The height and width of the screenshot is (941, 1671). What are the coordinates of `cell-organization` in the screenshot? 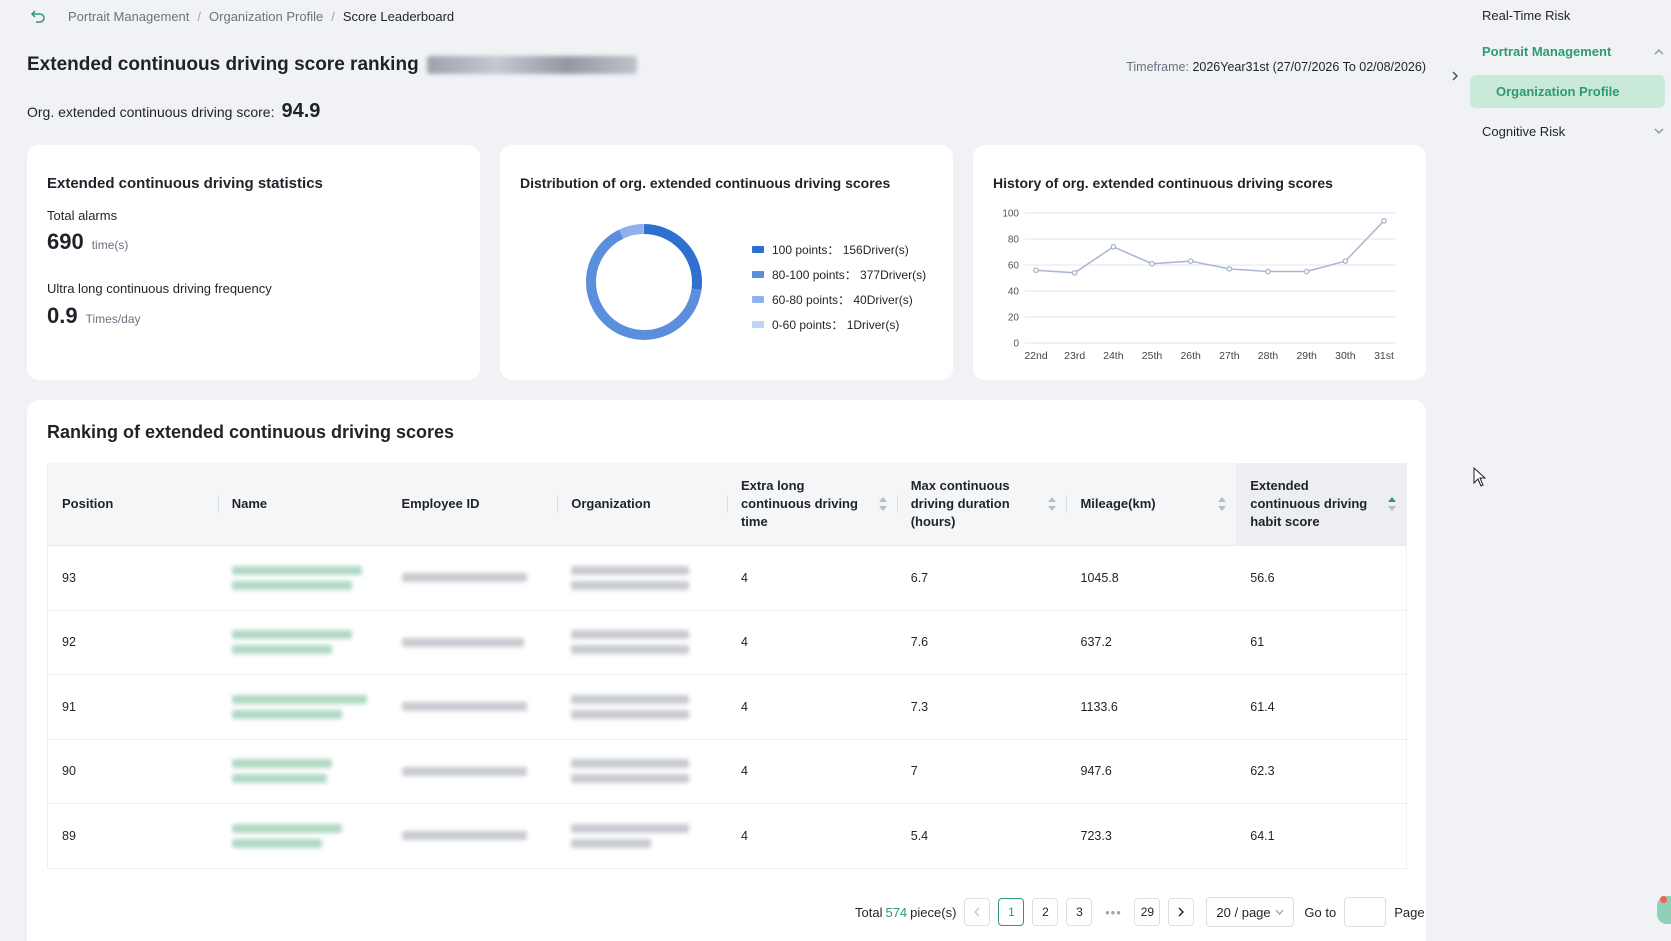 It's located at (642, 772).